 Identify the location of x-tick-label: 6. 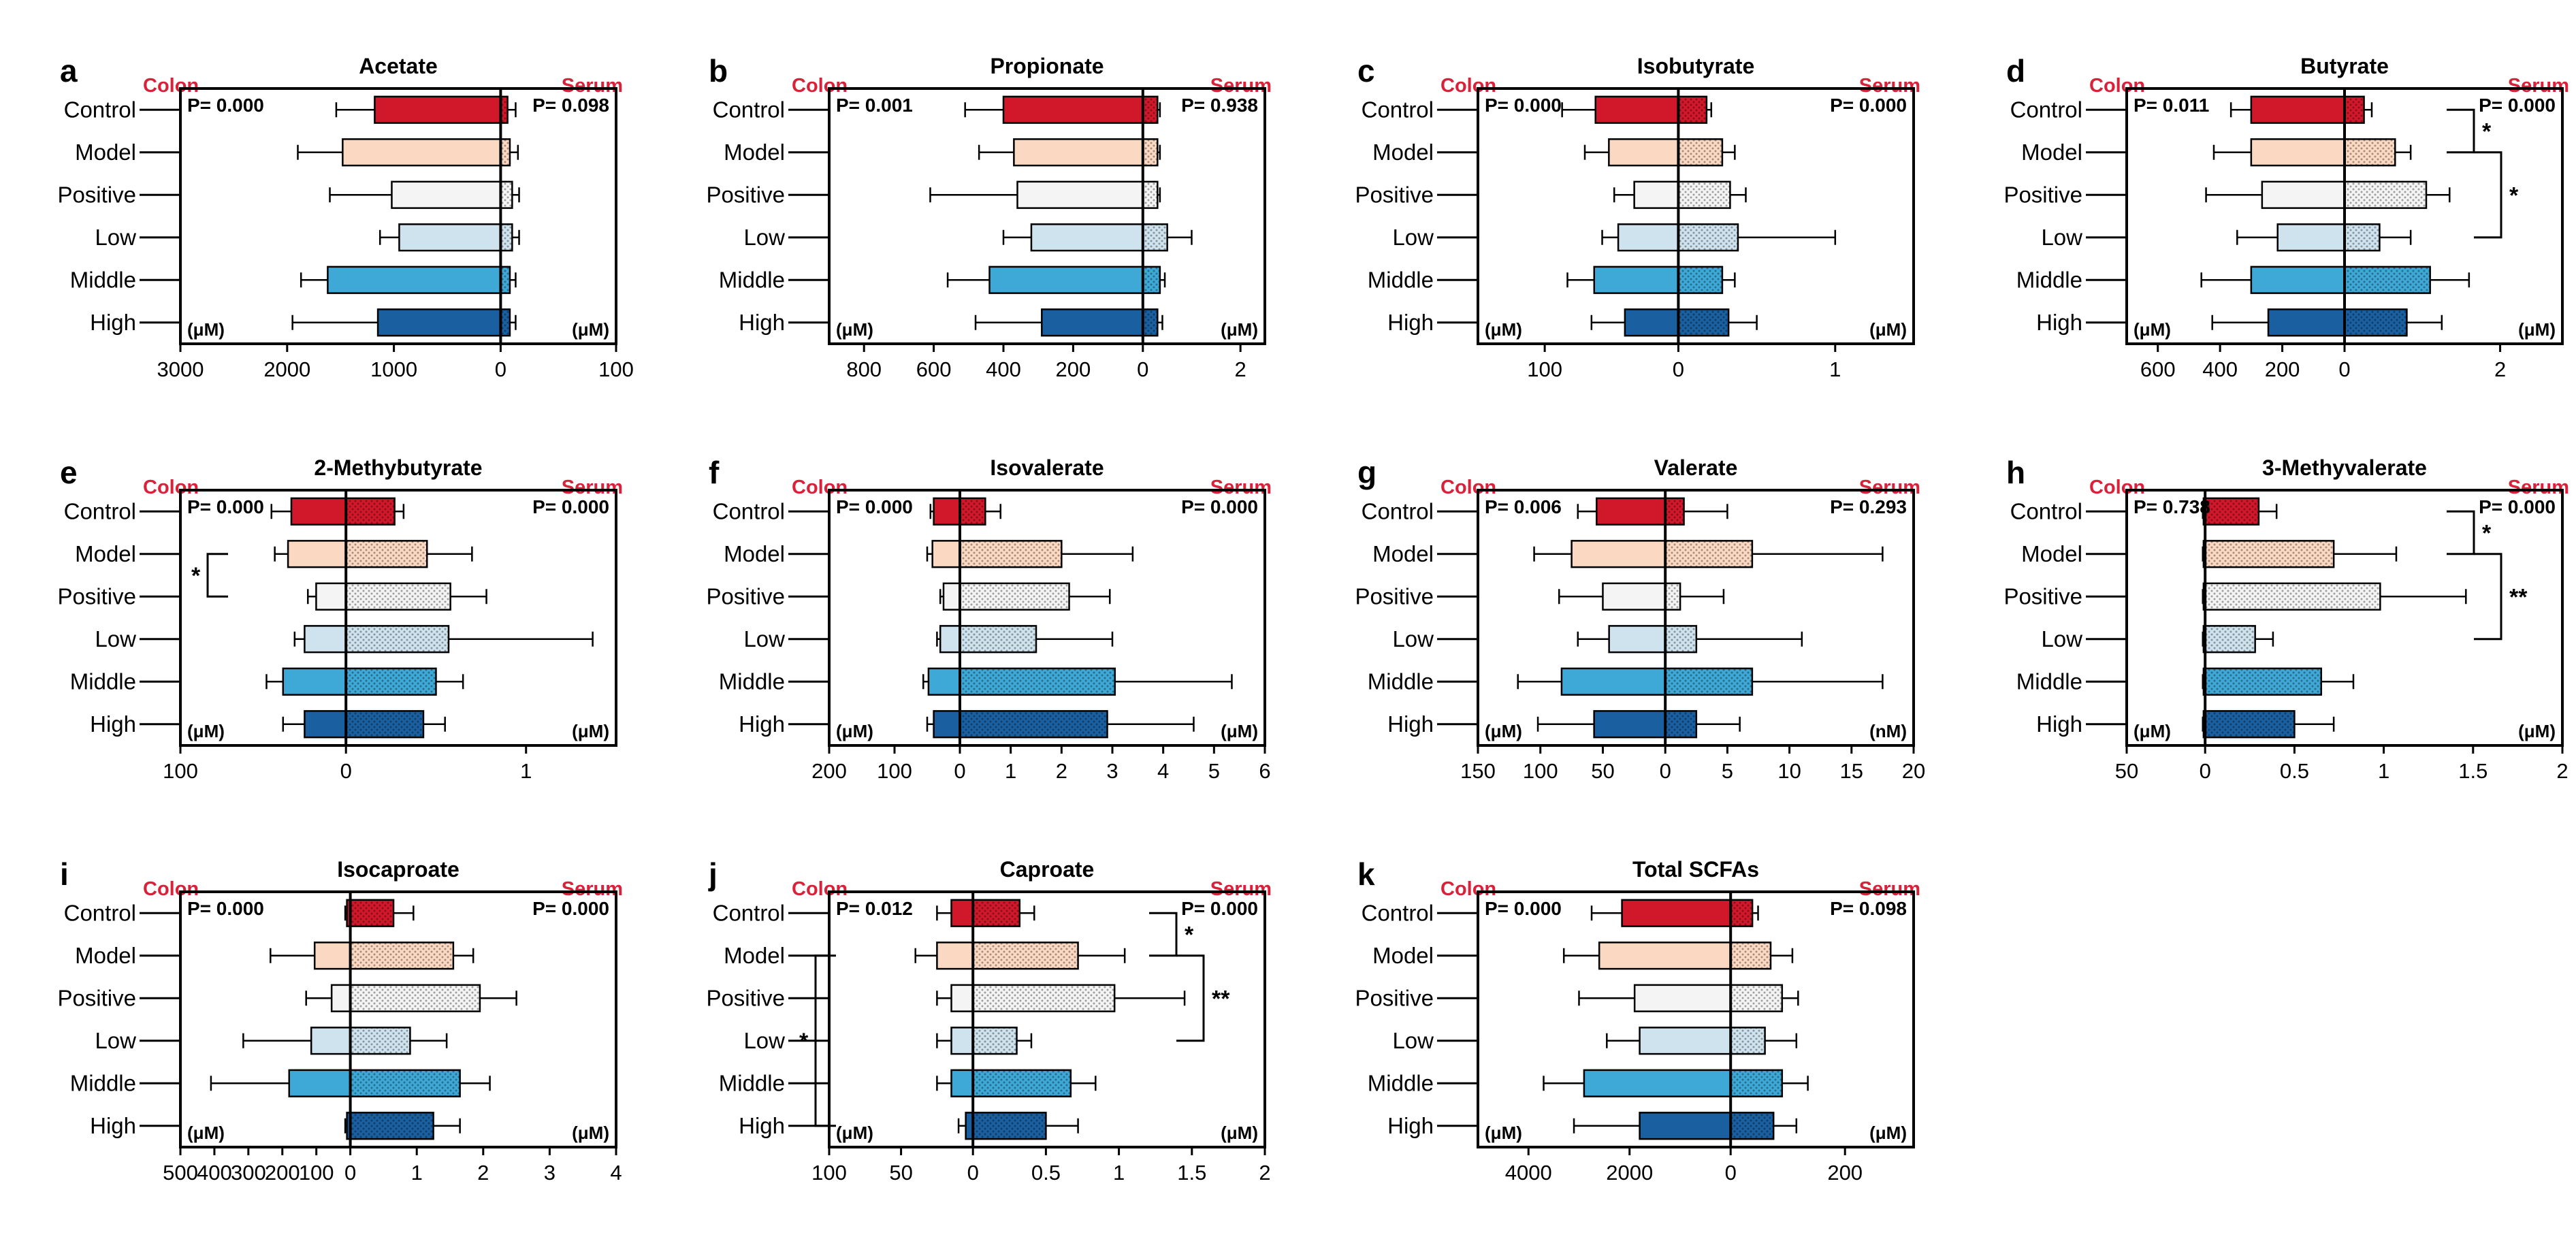
(1265, 771).